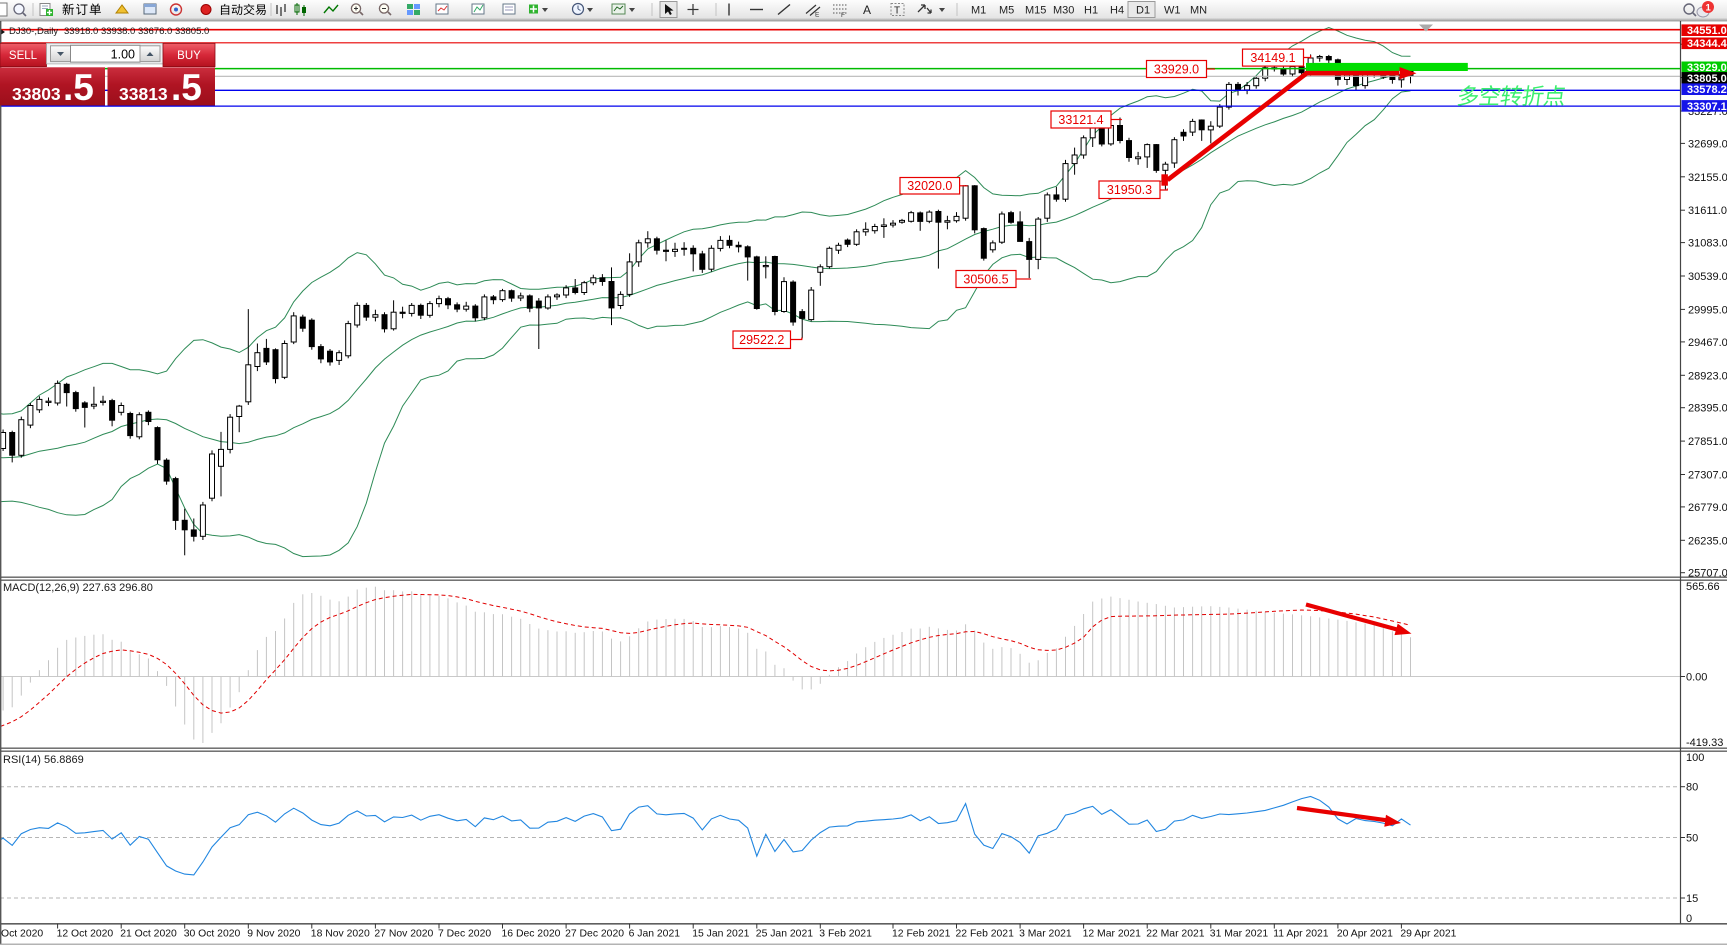  Describe the element at coordinates (1689, 919) in the screenshot. I see `svg-text: 0` at that location.